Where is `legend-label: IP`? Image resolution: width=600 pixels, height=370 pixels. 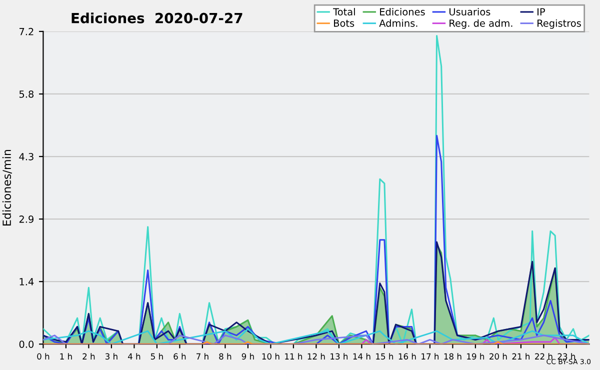
legend-label: IP is located at coordinates (541, 12).